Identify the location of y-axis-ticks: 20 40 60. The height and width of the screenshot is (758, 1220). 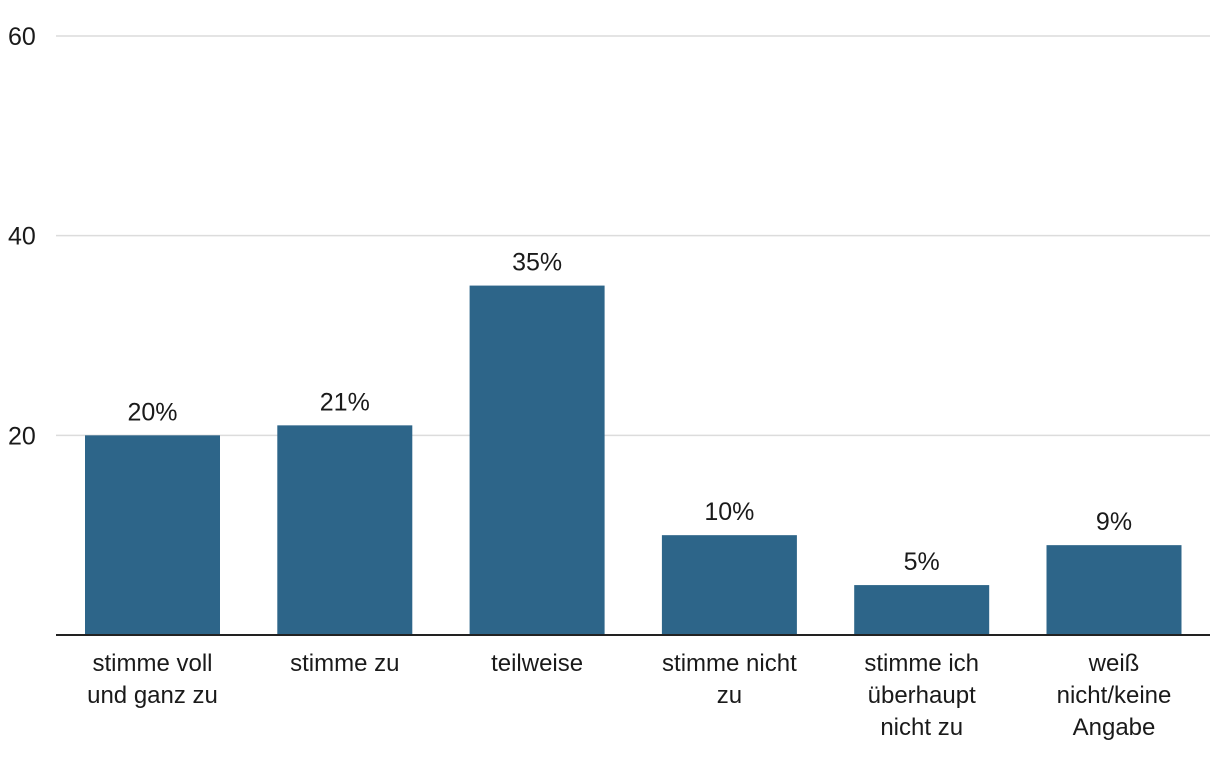
(22, 236).